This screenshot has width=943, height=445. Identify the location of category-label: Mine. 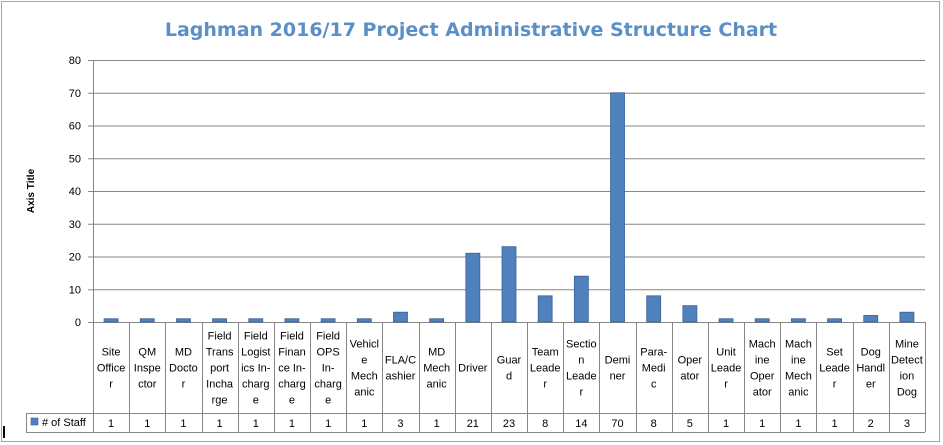
(907, 345).